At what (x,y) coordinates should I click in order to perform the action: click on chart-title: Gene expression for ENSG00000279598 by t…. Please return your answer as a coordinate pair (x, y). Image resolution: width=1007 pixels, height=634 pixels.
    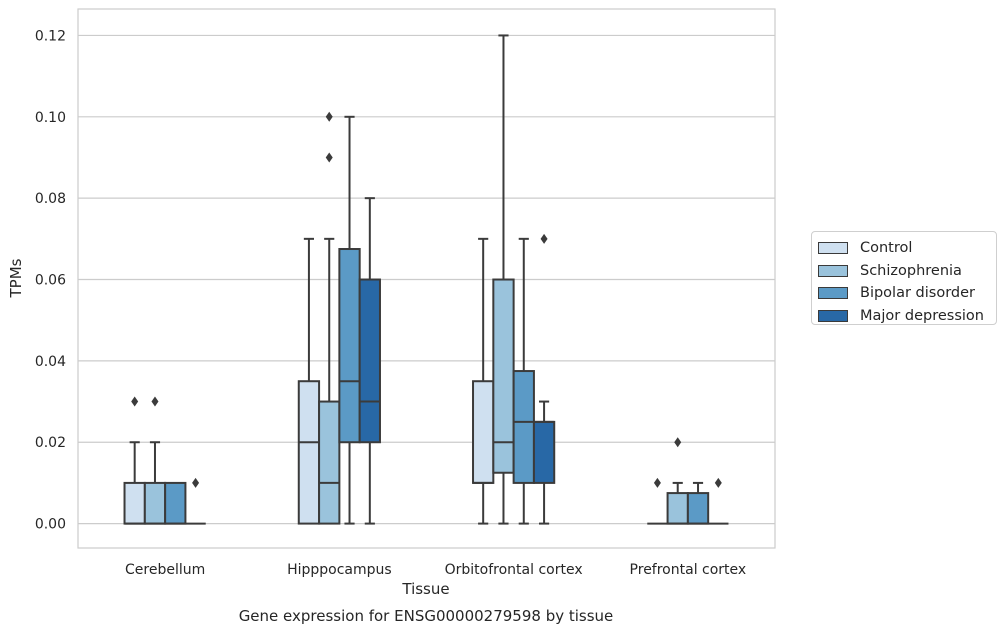
    Looking at the image, I should click on (426, 616).